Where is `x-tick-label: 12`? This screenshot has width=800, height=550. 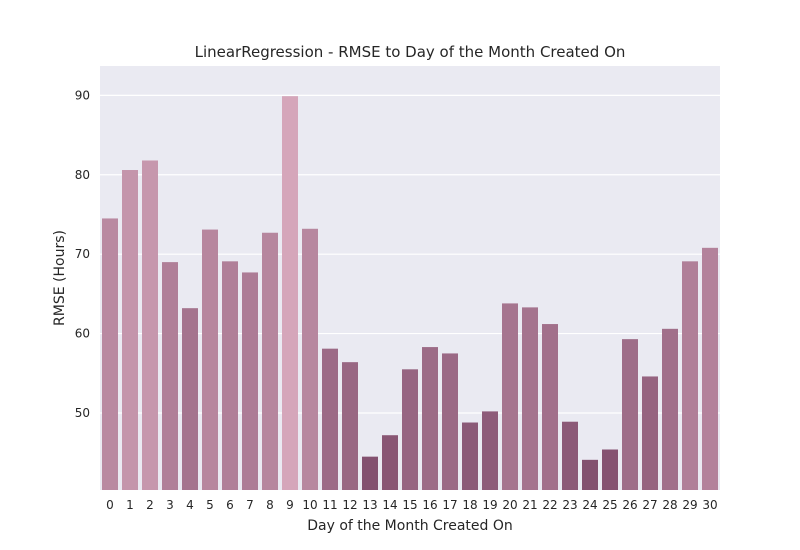 x-tick-label: 12 is located at coordinates (349, 505).